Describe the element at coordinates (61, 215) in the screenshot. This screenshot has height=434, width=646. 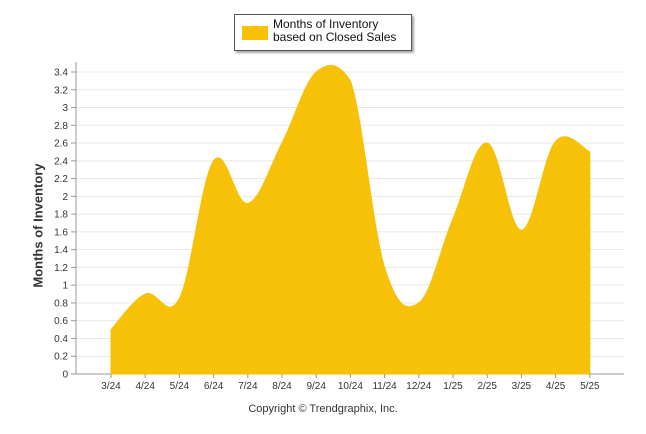
I see `y-tick-label: 1.8` at that location.